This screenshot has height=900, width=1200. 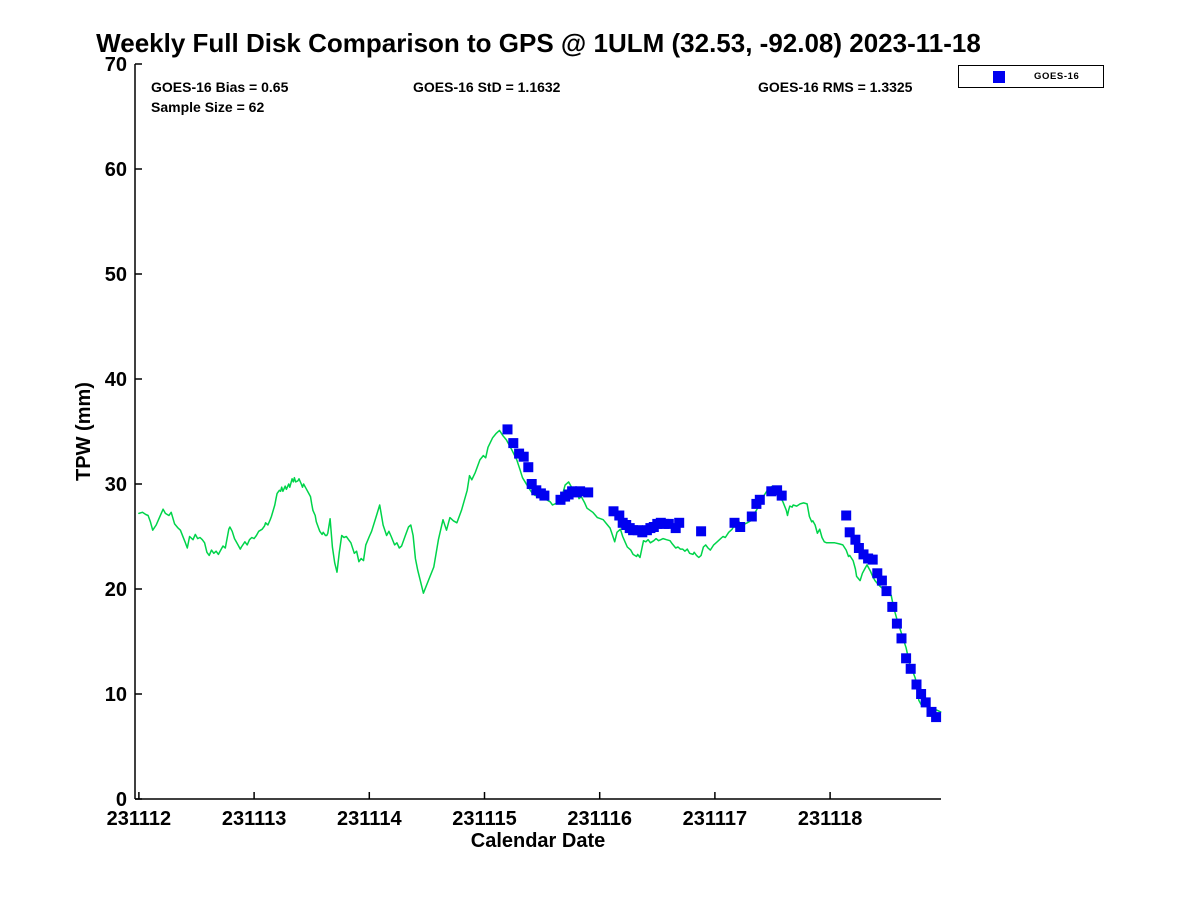 What do you see at coordinates (599, 819) in the screenshot?
I see `x-tick-label: 231116` at bounding box center [599, 819].